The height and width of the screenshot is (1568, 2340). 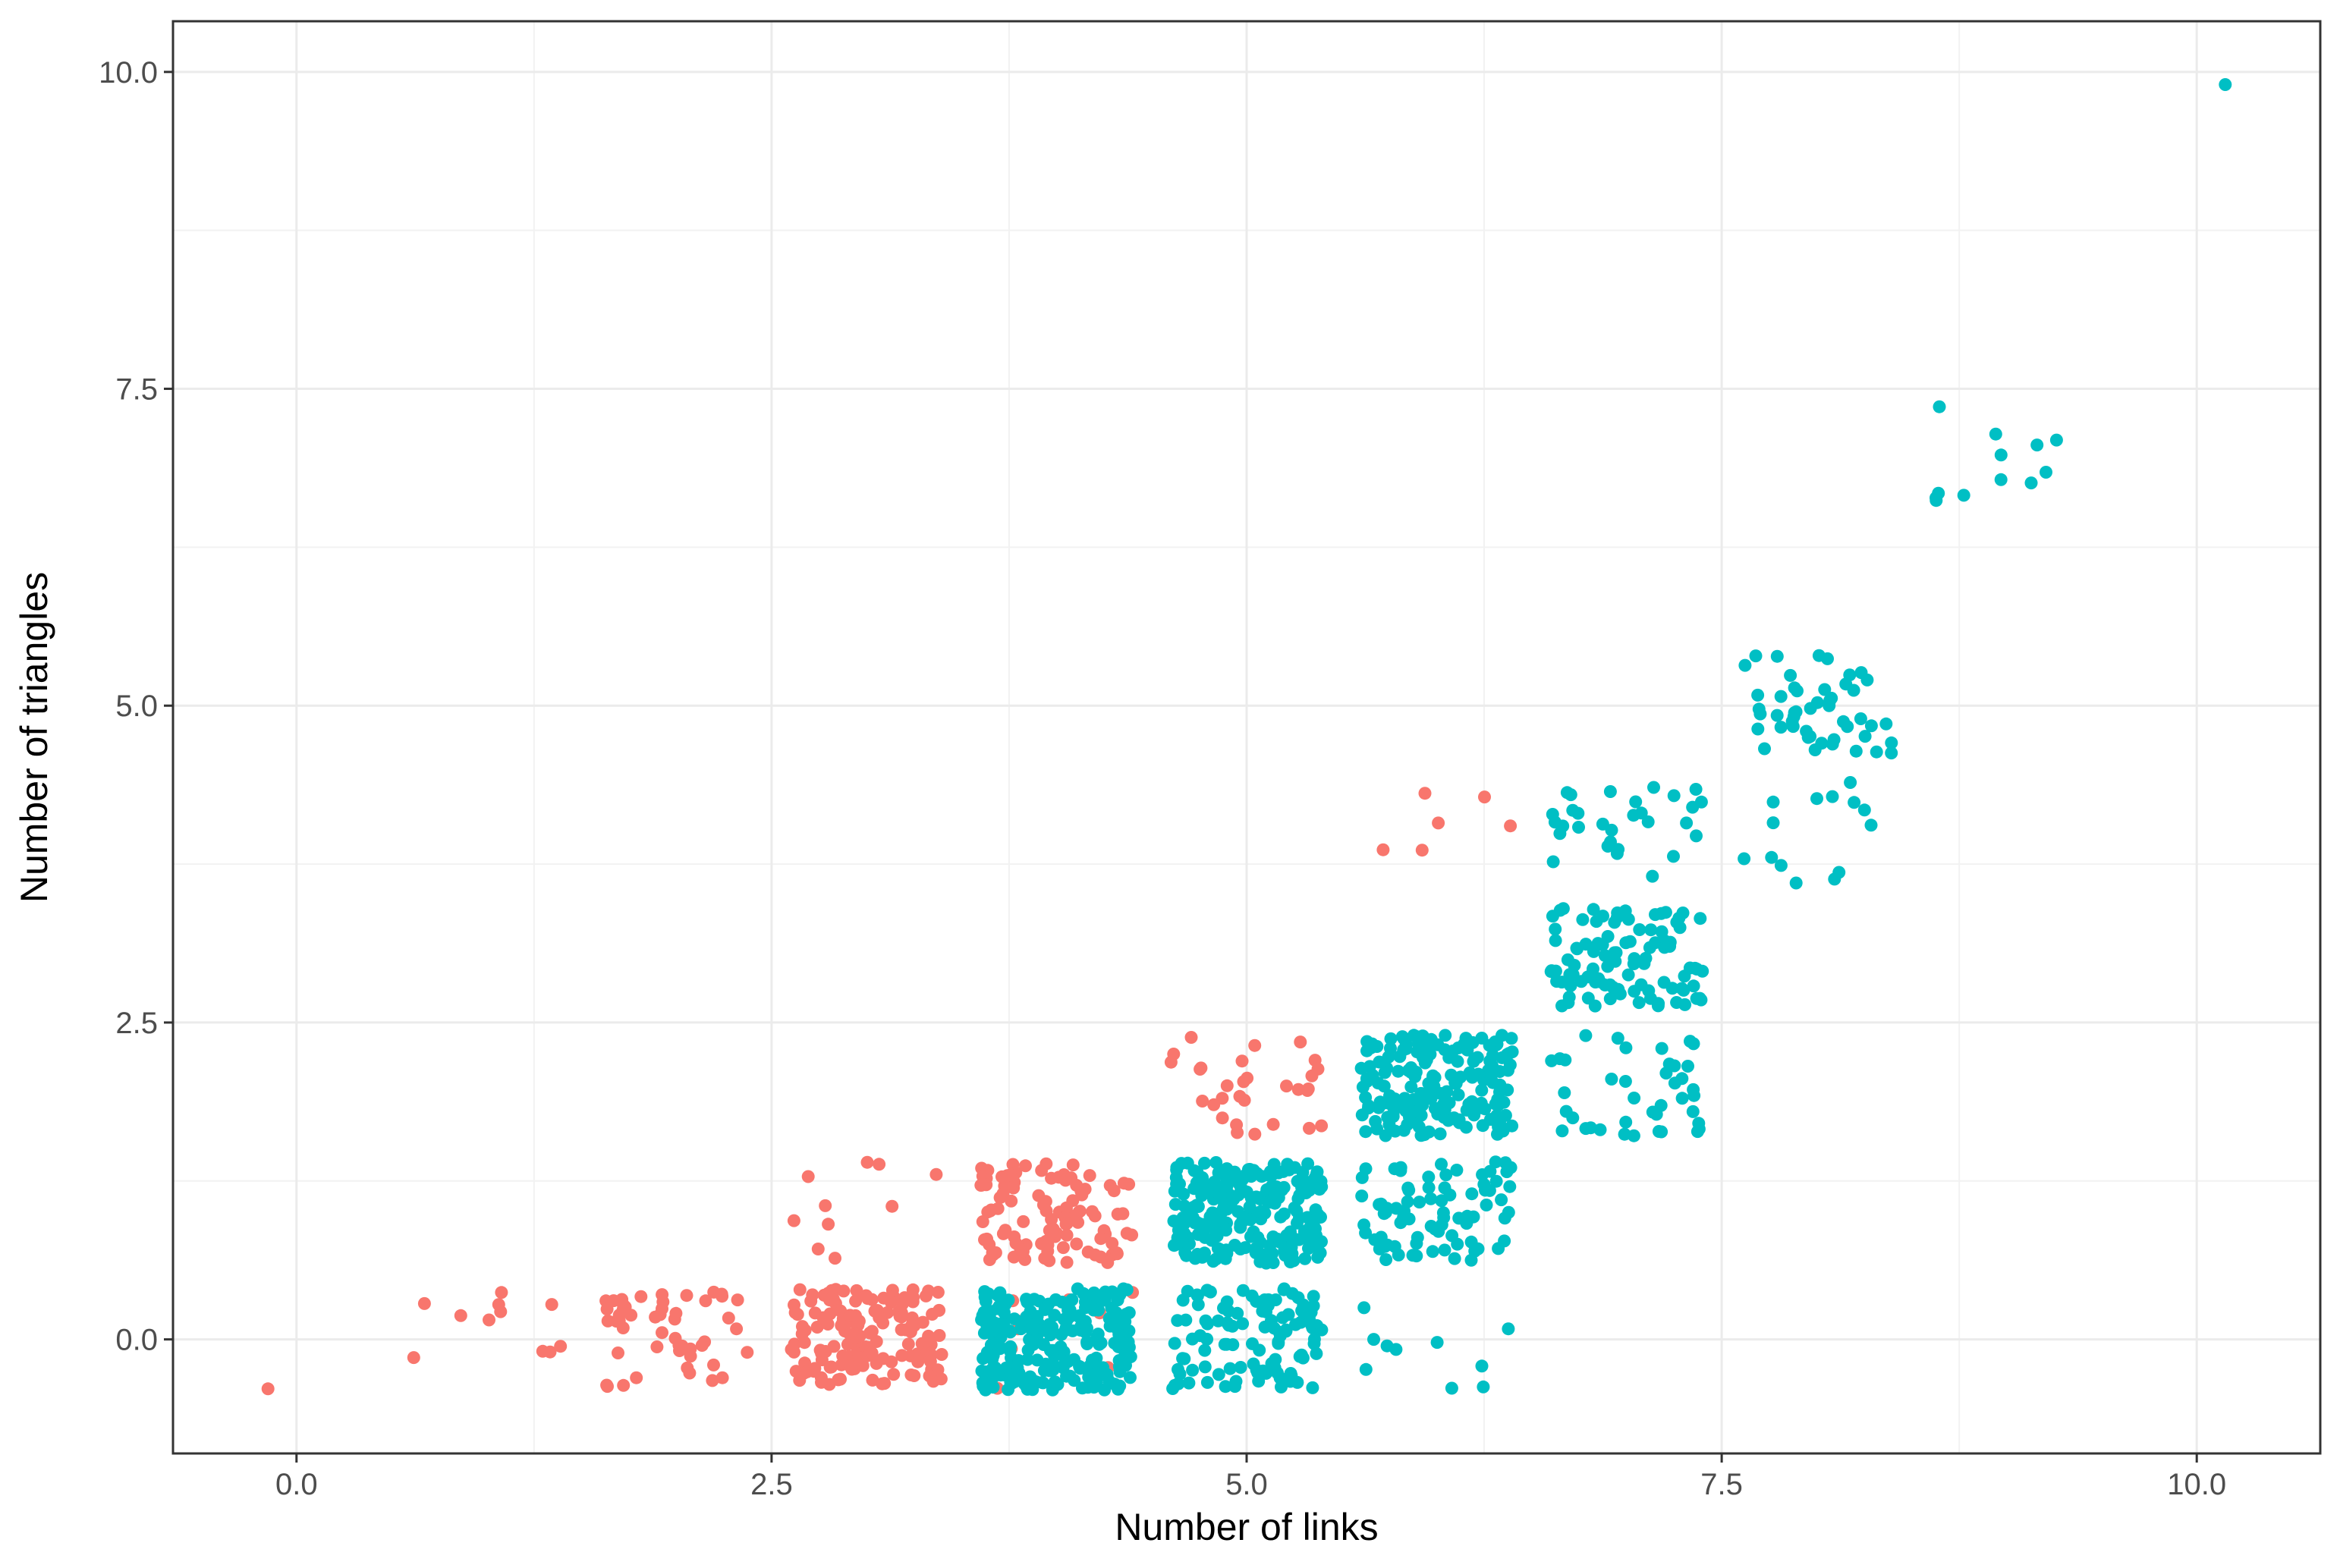 I want to click on x-axis-ticks: 0.0 2.5 5.0 7.5 10.0, so click(x=1250, y=1477).